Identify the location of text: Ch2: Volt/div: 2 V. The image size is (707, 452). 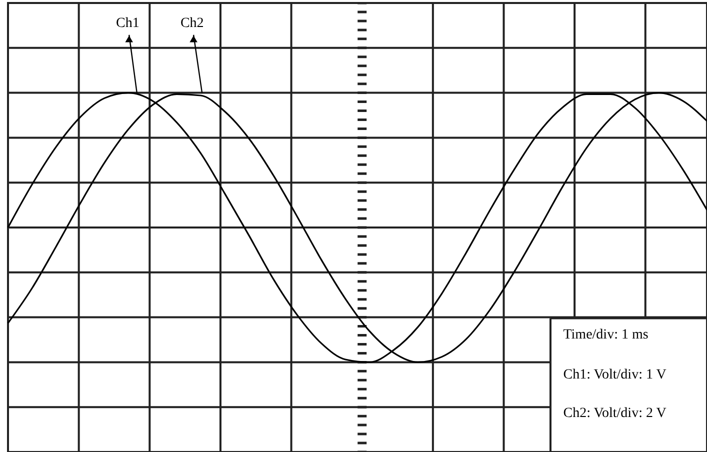
(614, 413).